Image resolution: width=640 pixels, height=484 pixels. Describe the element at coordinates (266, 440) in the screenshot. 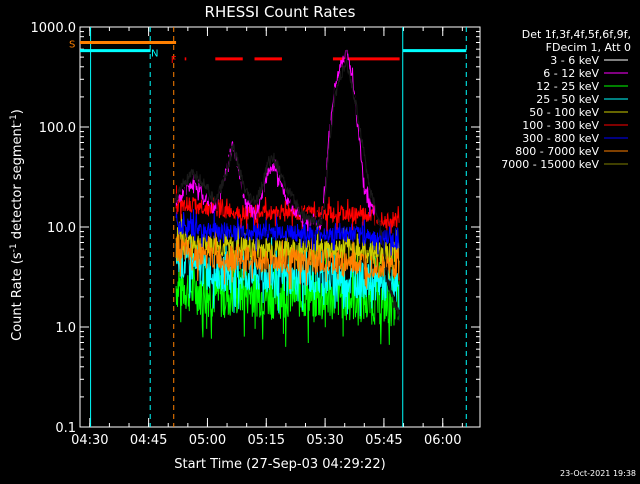

I see `x-tick-label: 05:15` at that location.